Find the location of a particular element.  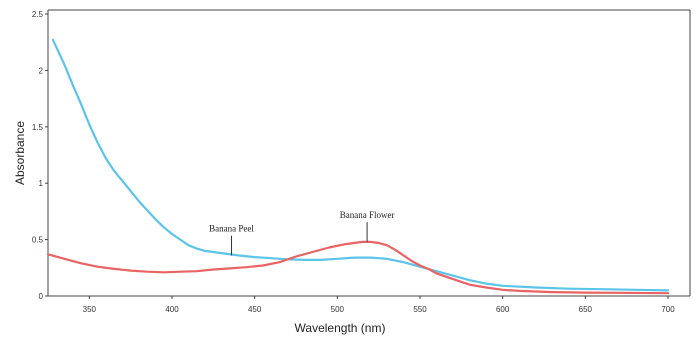

x-tick-label: 500 is located at coordinates (338, 309).